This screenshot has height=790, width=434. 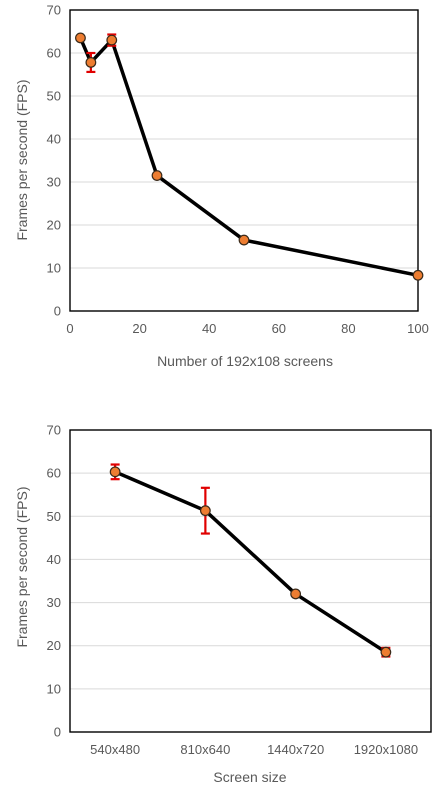 I want to click on x-tick-label: 1440x720, so click(x=295, y=749).